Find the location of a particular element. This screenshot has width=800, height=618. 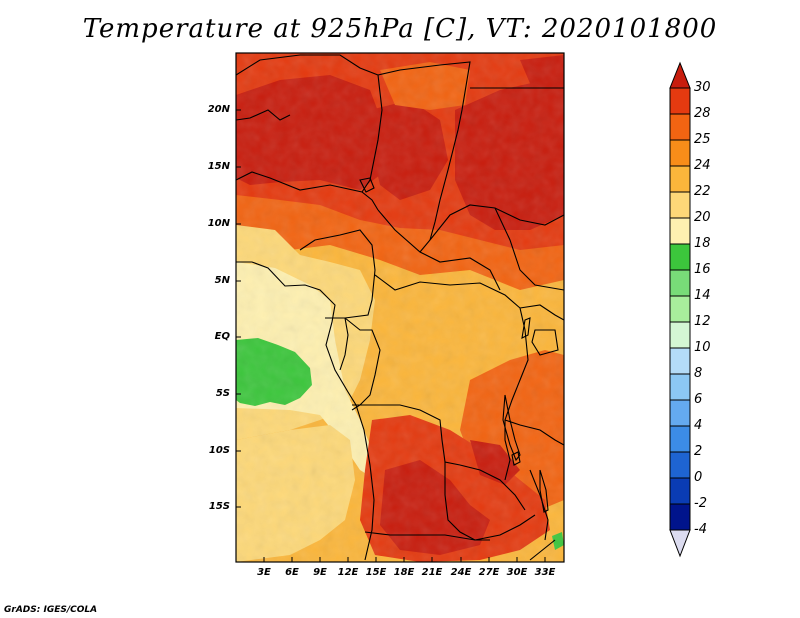

lake-victoria is located at coordinates (545, 342).